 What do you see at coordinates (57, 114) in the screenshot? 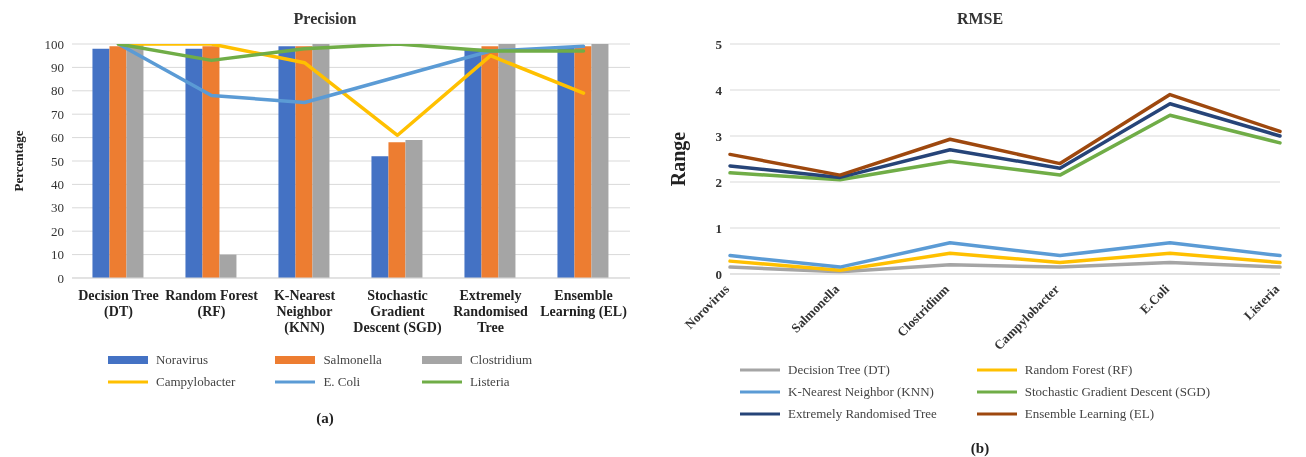
I see `y-tick-label: 70` at bounding box center [57, 114].